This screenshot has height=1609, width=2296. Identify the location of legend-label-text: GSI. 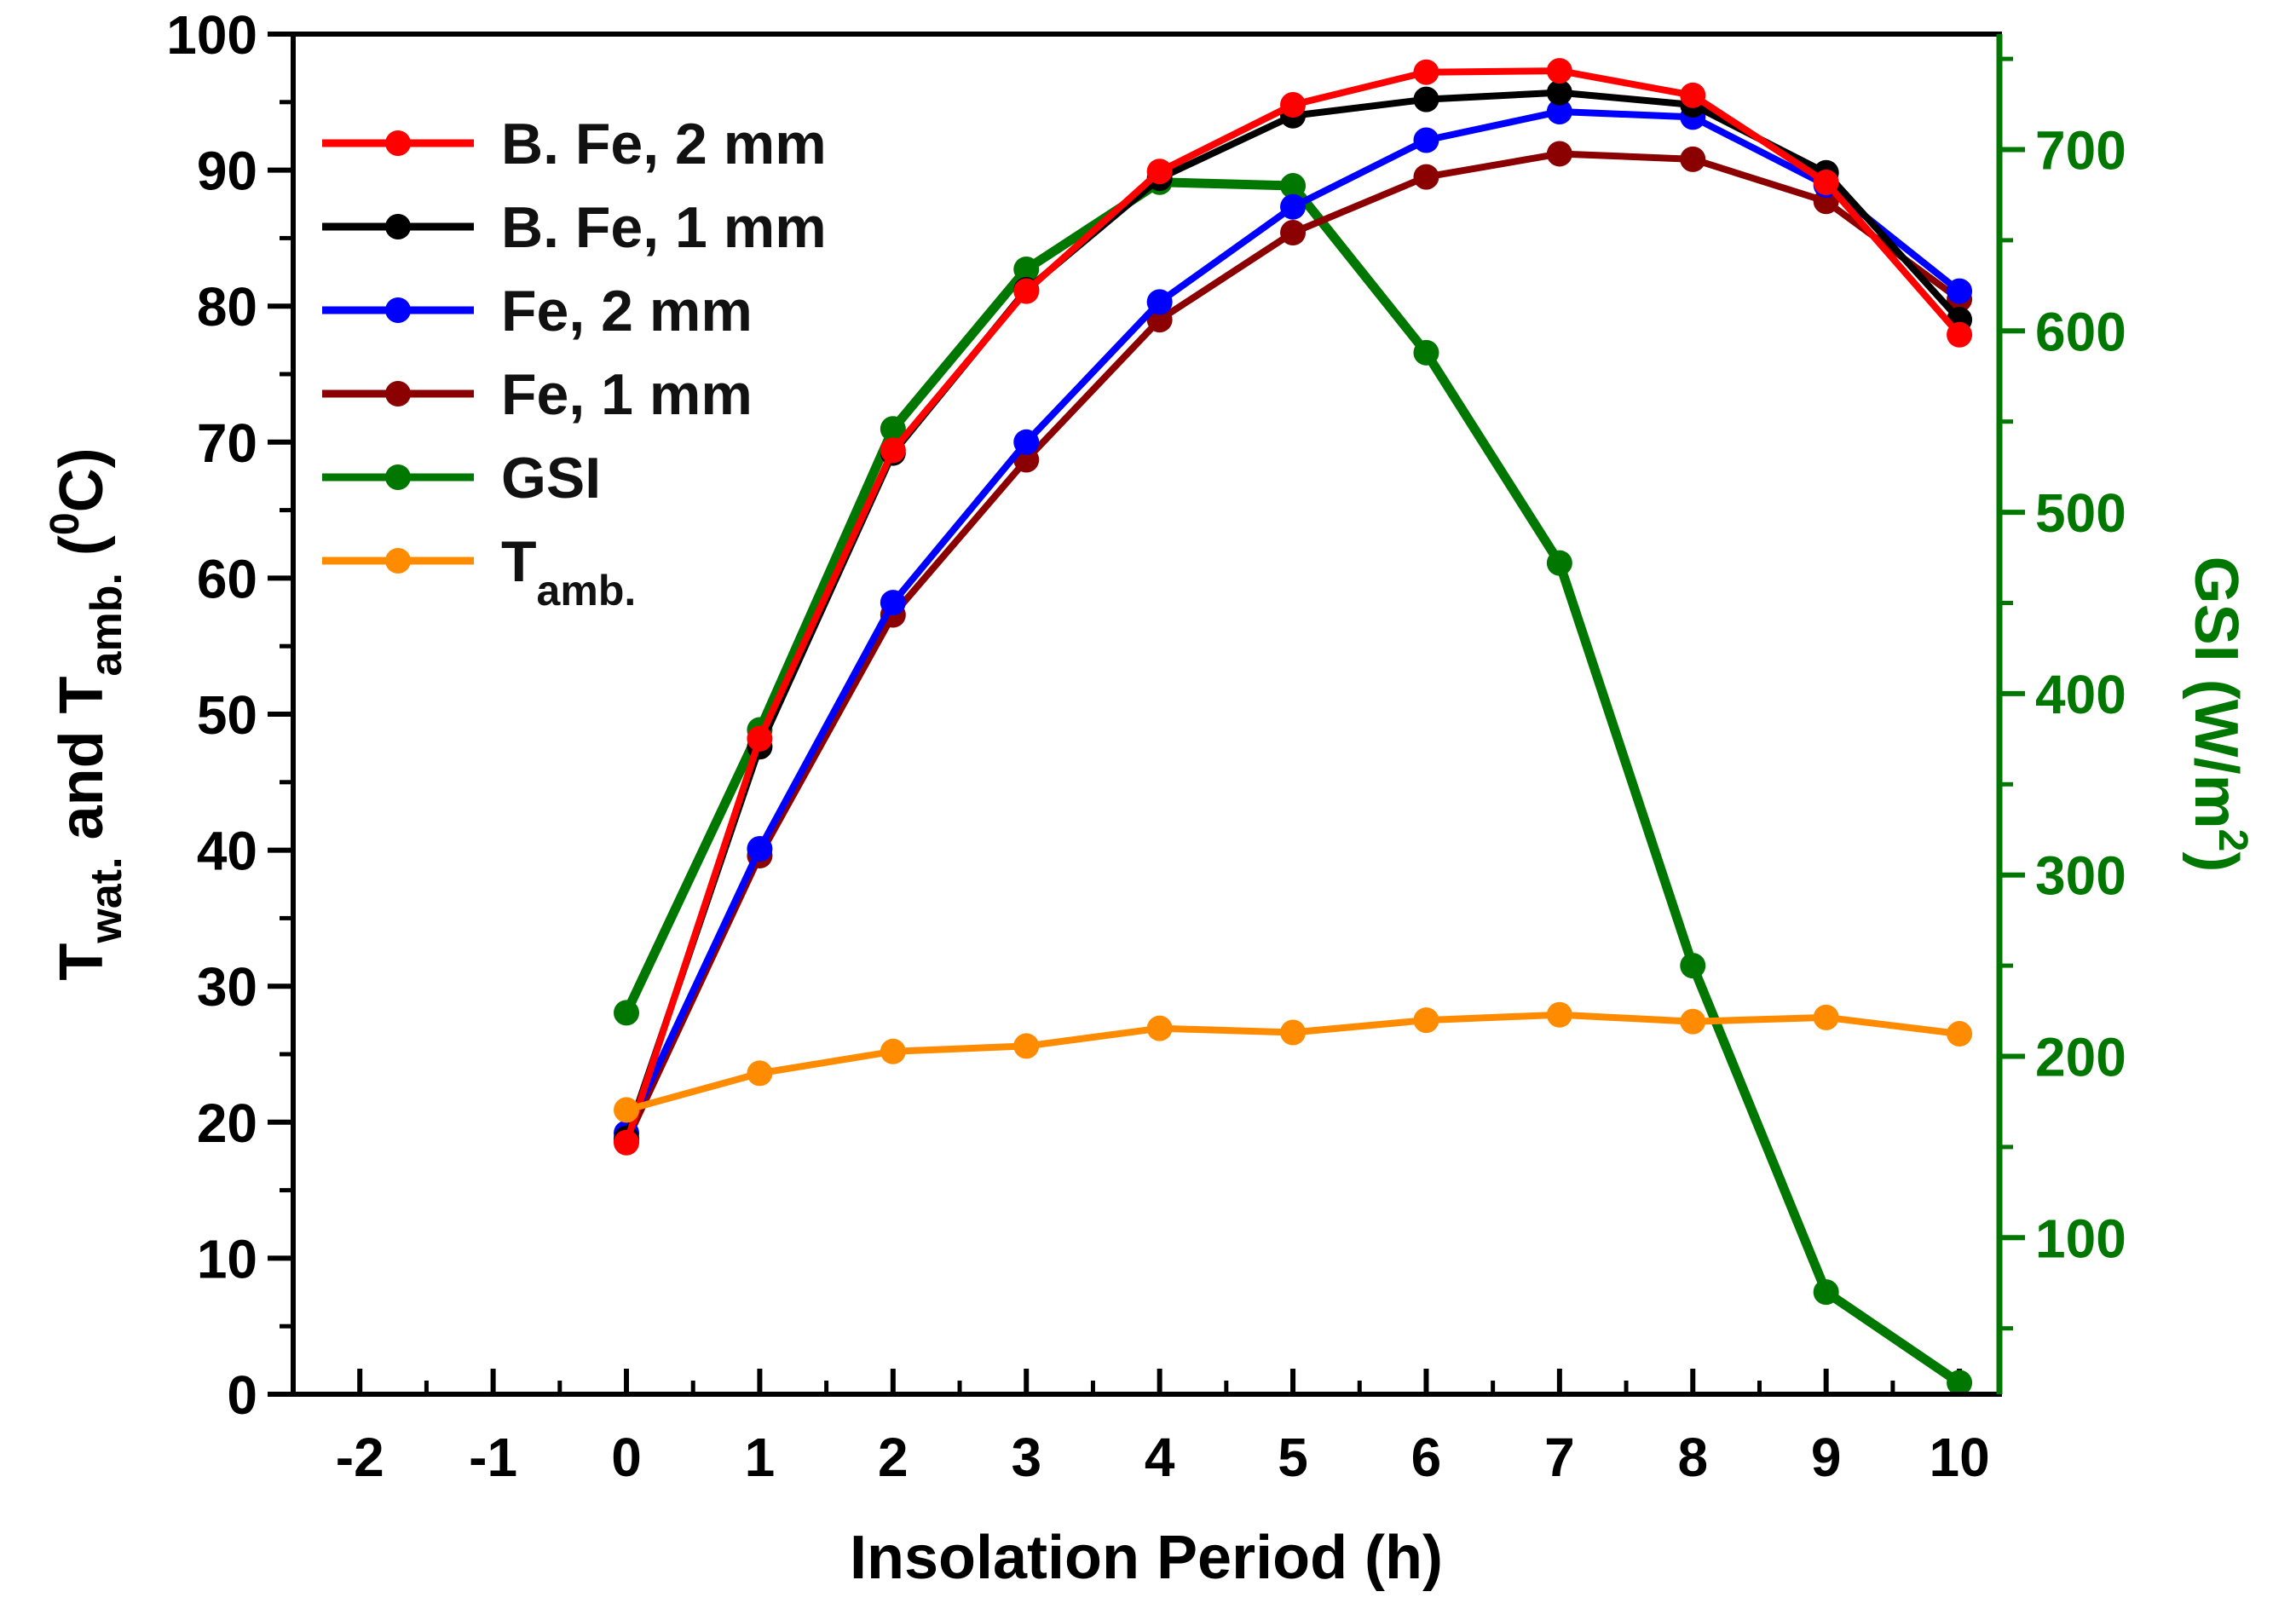
(551, 478).